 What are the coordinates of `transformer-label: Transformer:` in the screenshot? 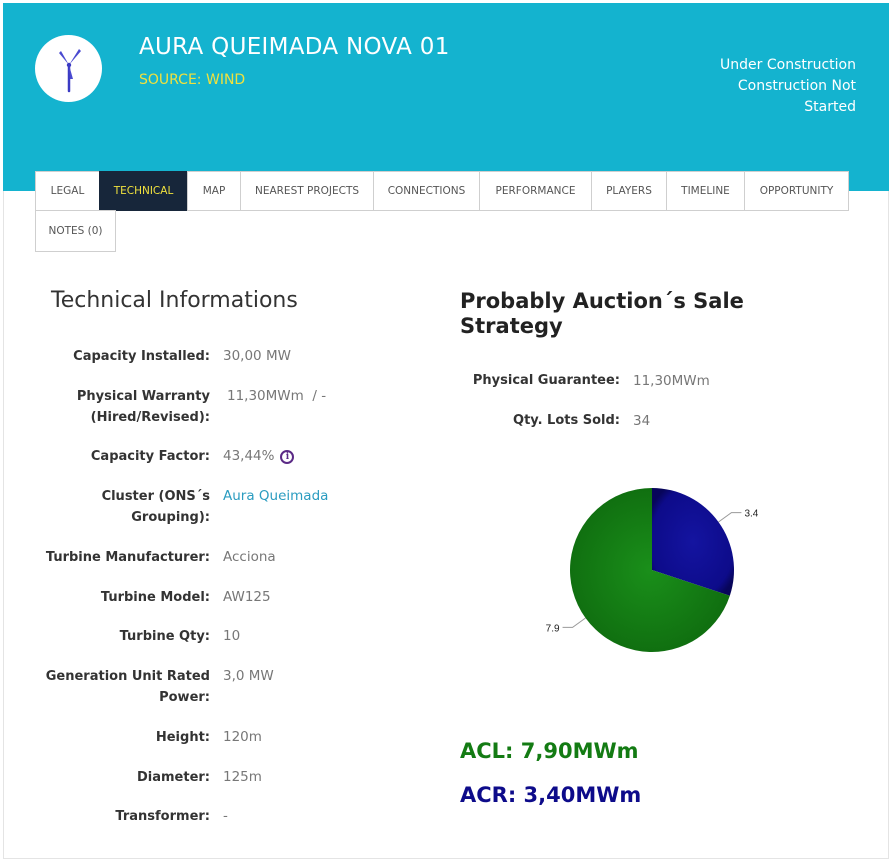 It's located at (162, 816).